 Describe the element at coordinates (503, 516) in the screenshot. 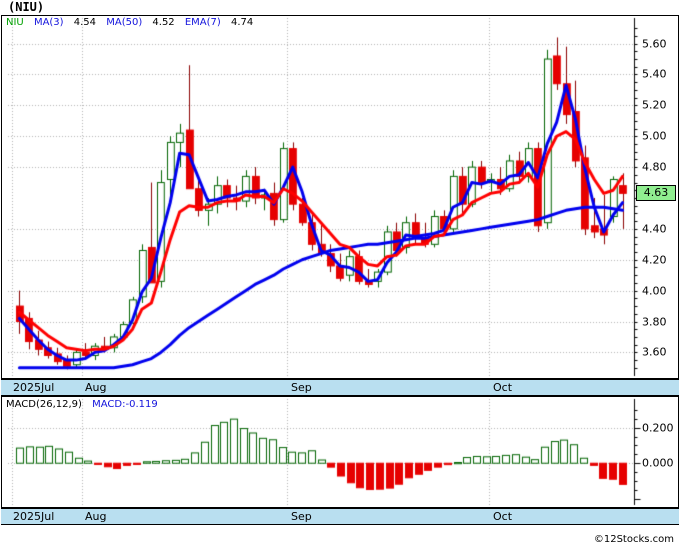

I see `macd-x-label-3: Oct` at that location.